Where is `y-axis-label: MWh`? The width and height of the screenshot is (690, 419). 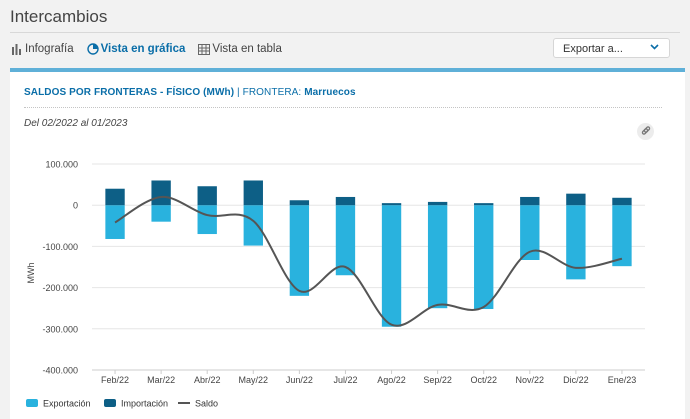 y-axis-label: MWh is located at coordinates (31, 273).